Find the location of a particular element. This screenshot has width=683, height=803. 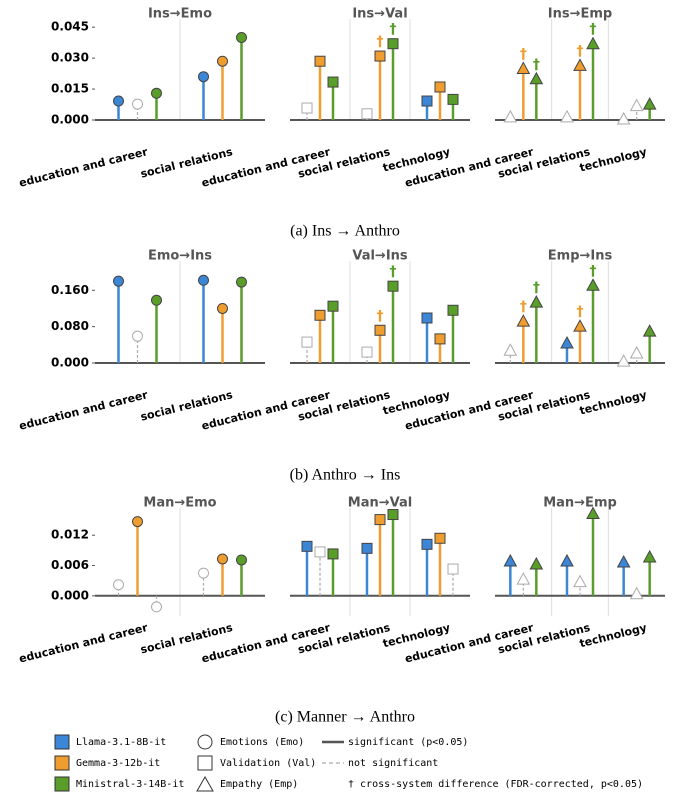

legend-label: Gemma-3-12b-it is located at coordinates (118, 763).